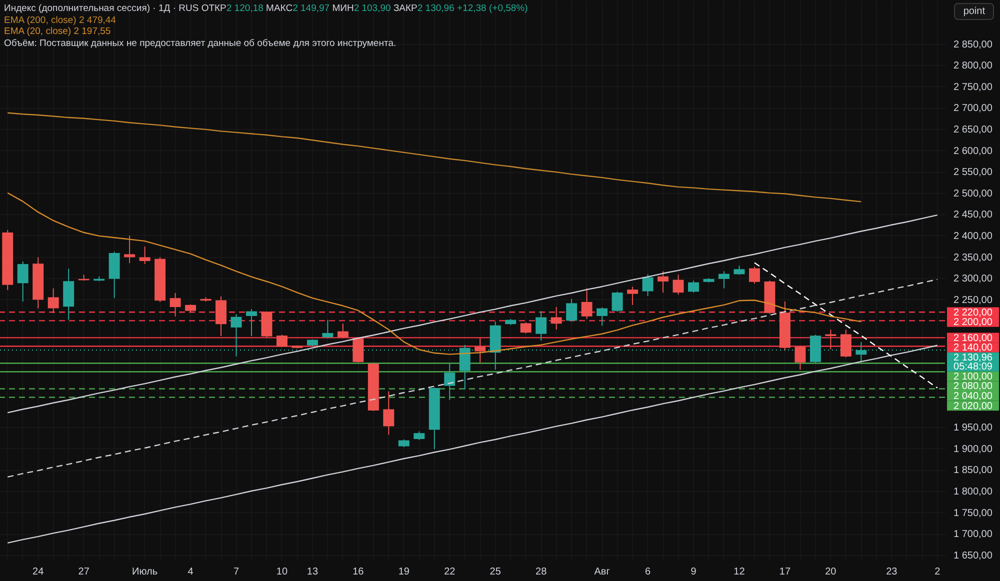  I want to click on x-tick-label: 4, so click(191, 572).